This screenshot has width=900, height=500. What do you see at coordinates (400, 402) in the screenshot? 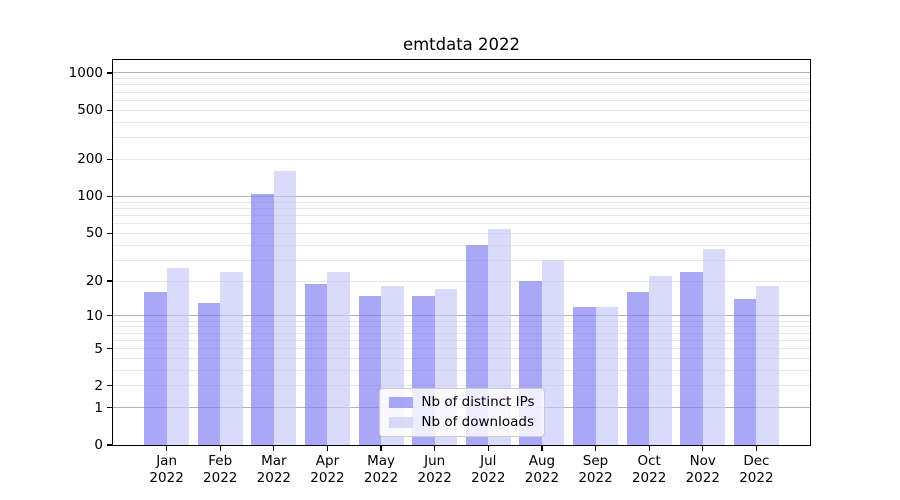
I see `legend-swatch-distinct-ips` at bounding box center [400, 402].